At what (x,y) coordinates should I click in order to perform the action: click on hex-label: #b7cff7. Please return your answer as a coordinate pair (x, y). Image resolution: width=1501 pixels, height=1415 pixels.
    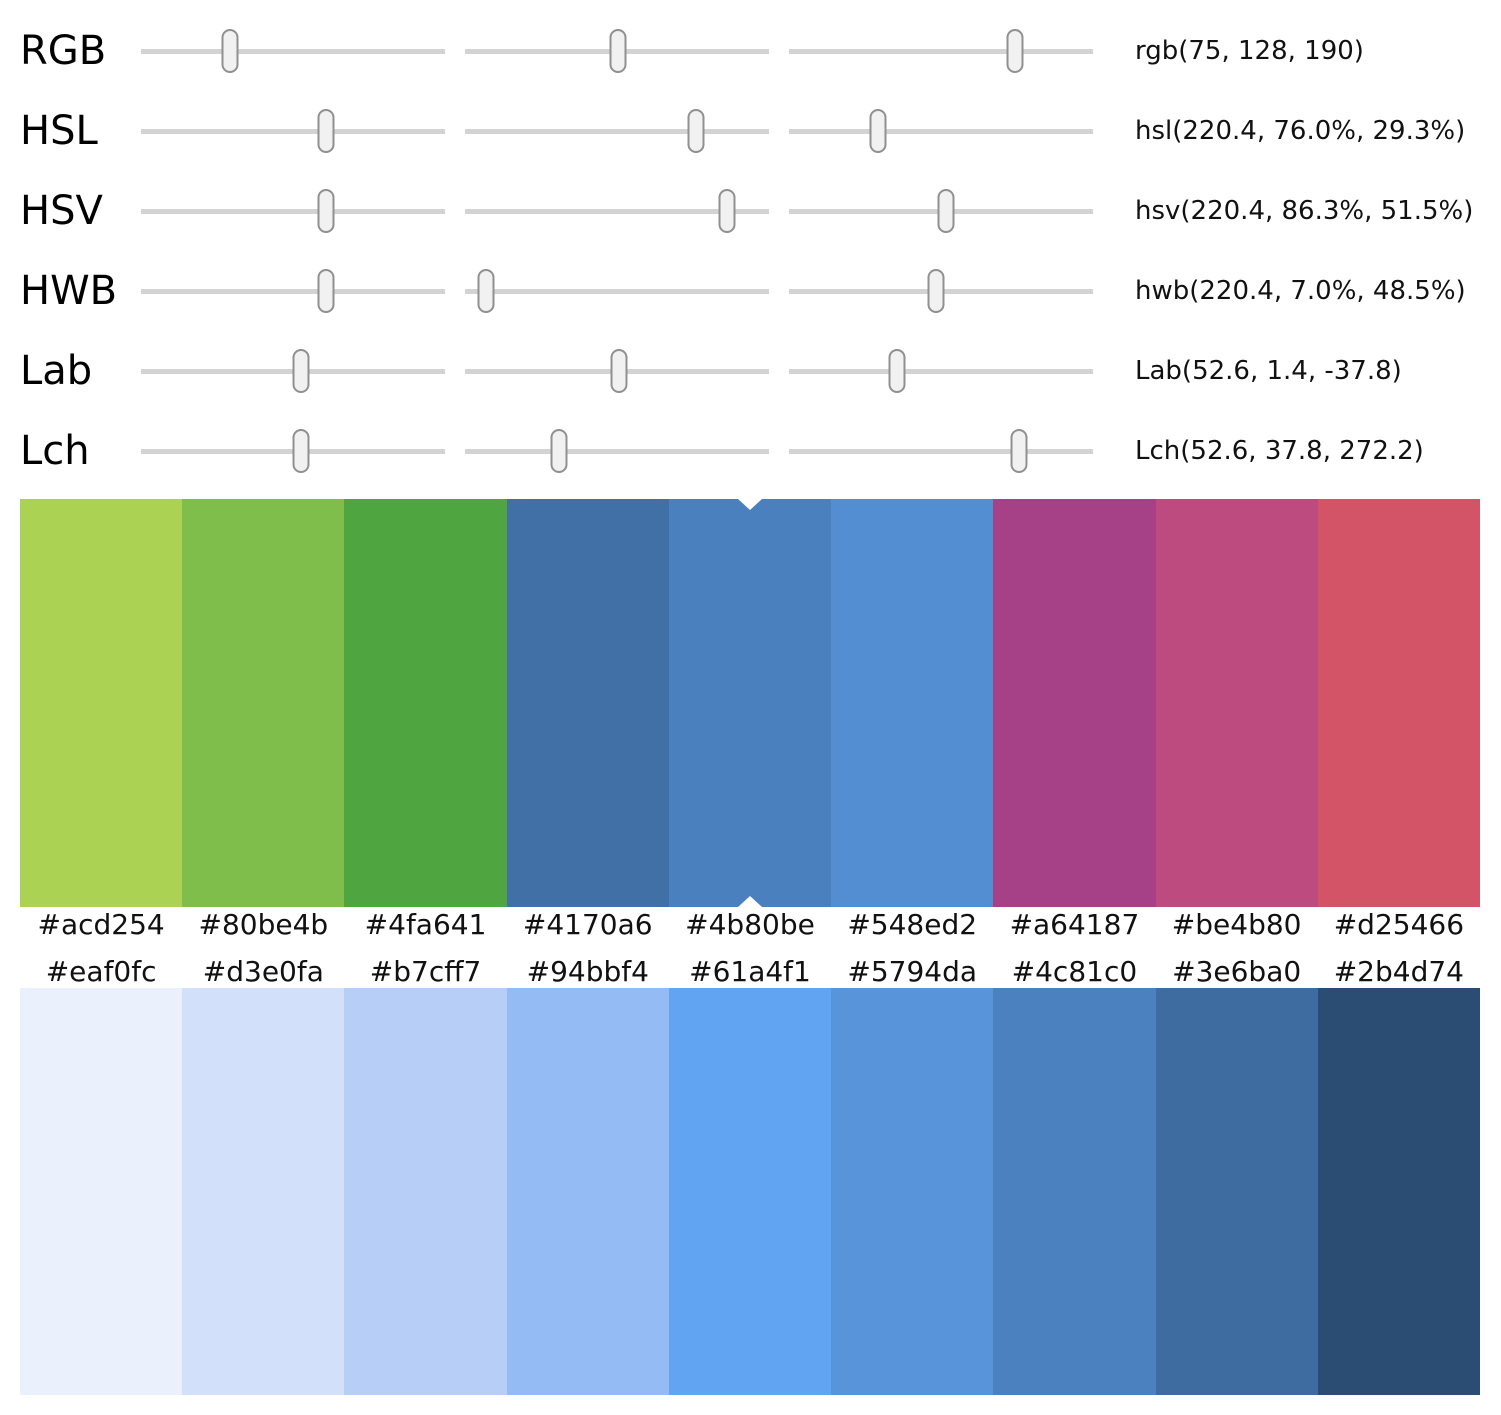
    Looking at the image, I should click on (425, 971).